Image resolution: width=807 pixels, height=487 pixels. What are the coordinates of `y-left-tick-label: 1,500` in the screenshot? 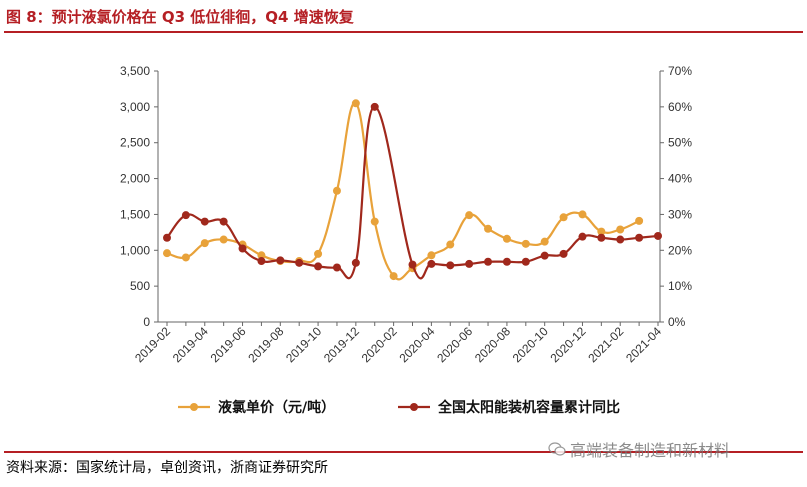 It's located at (135, 214).